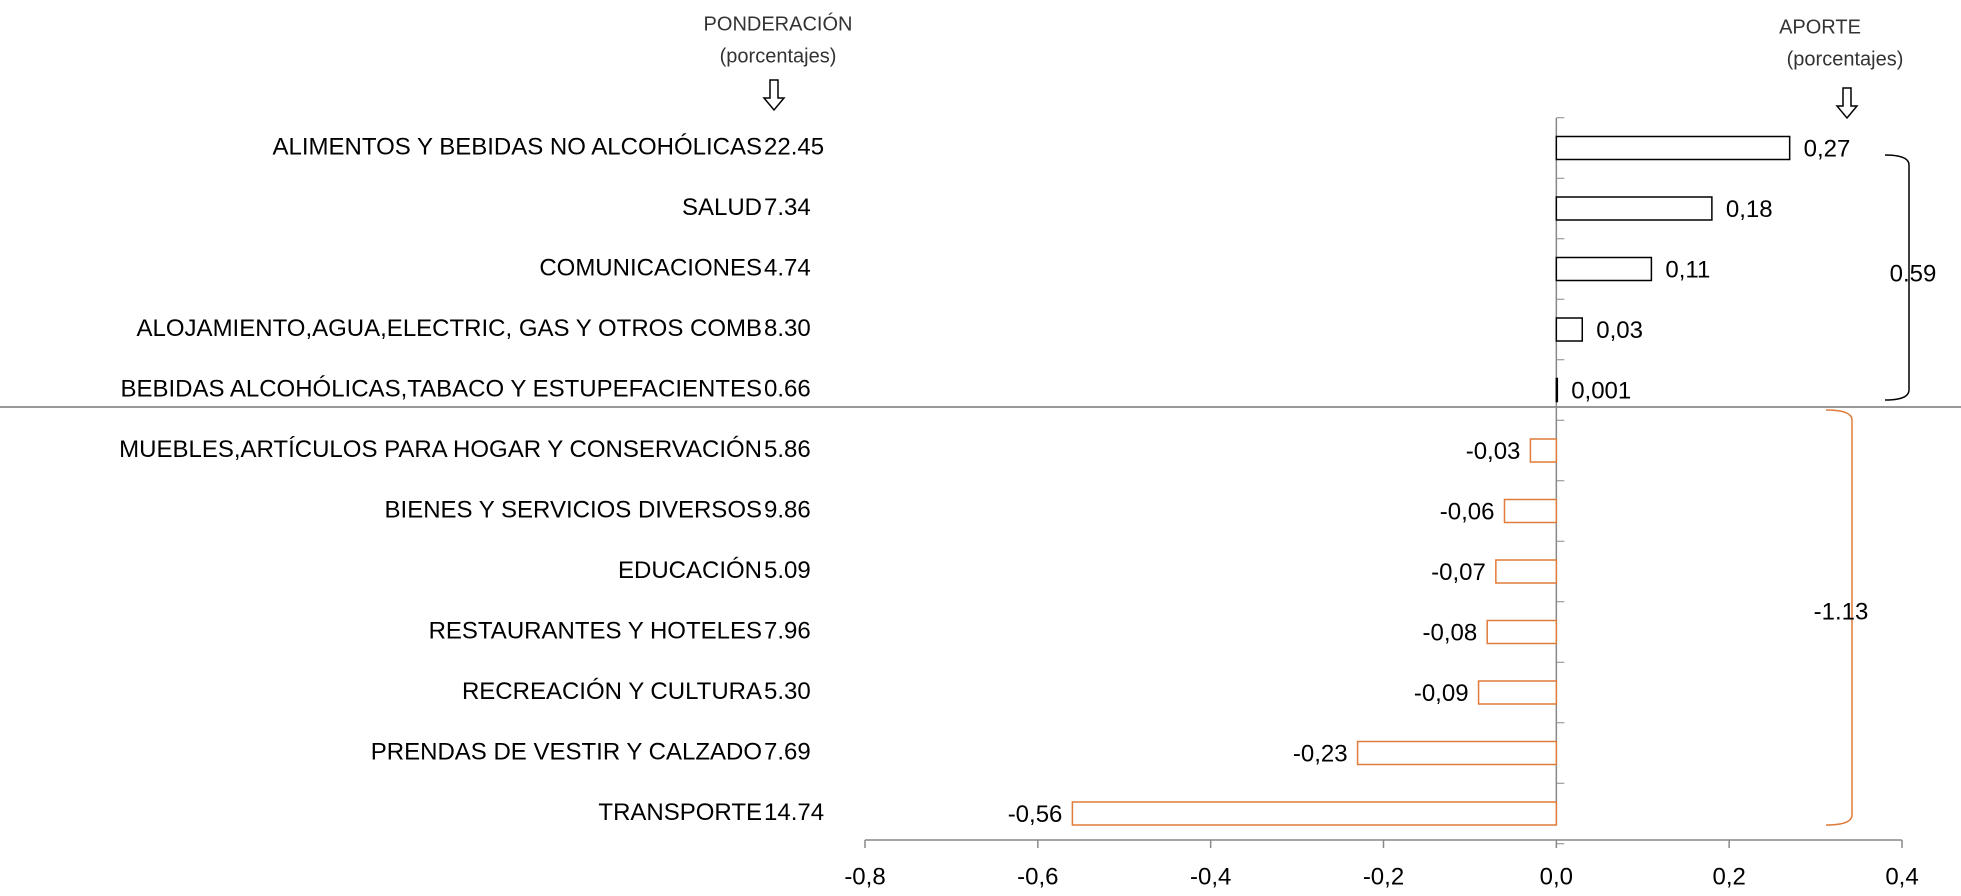 The image size is (1961, 896). I want to click on weight-label: 9.86, so click(787, 509).